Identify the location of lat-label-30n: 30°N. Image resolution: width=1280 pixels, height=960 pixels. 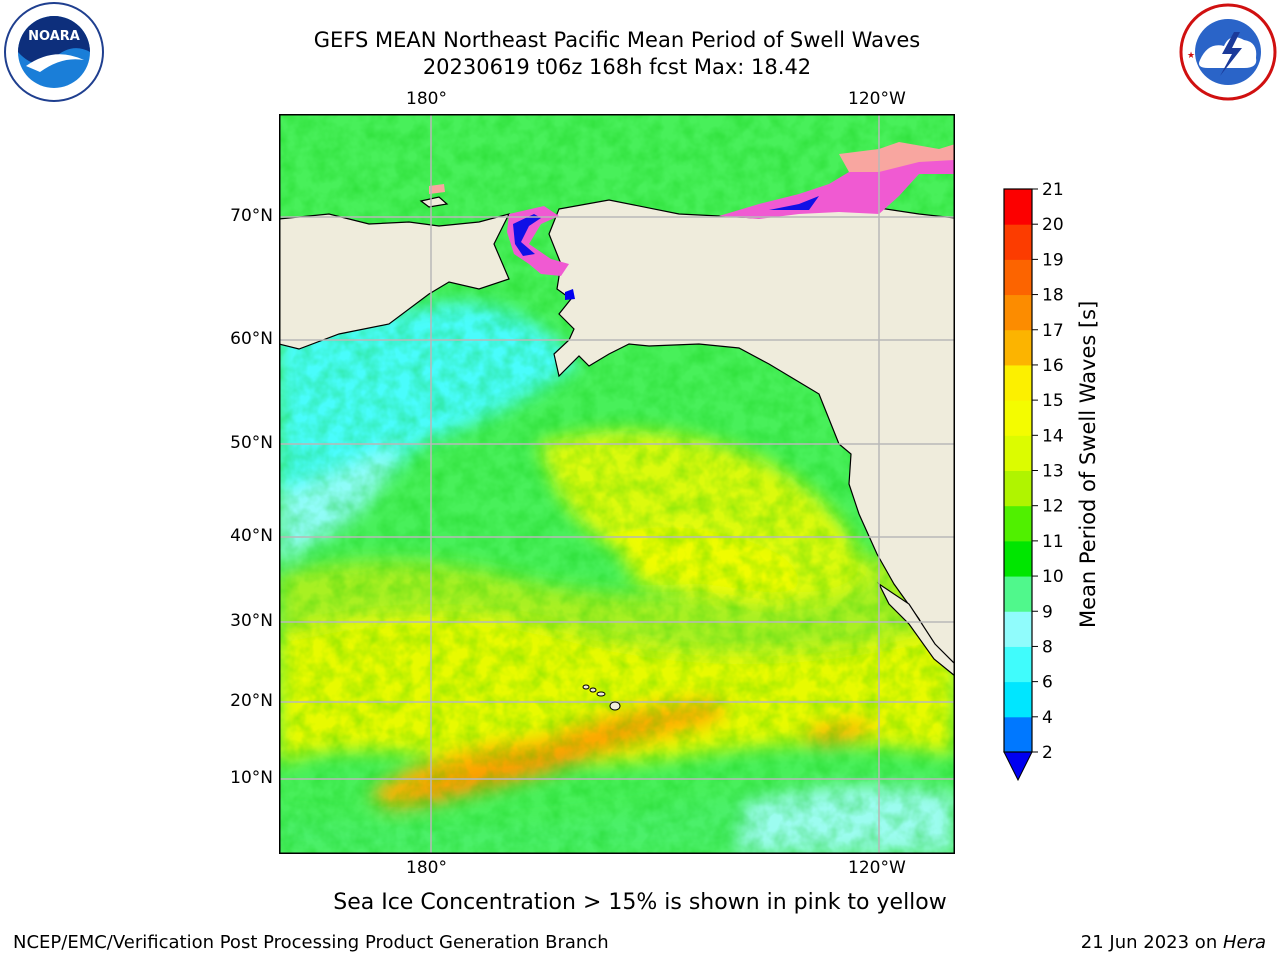
(251, 621).